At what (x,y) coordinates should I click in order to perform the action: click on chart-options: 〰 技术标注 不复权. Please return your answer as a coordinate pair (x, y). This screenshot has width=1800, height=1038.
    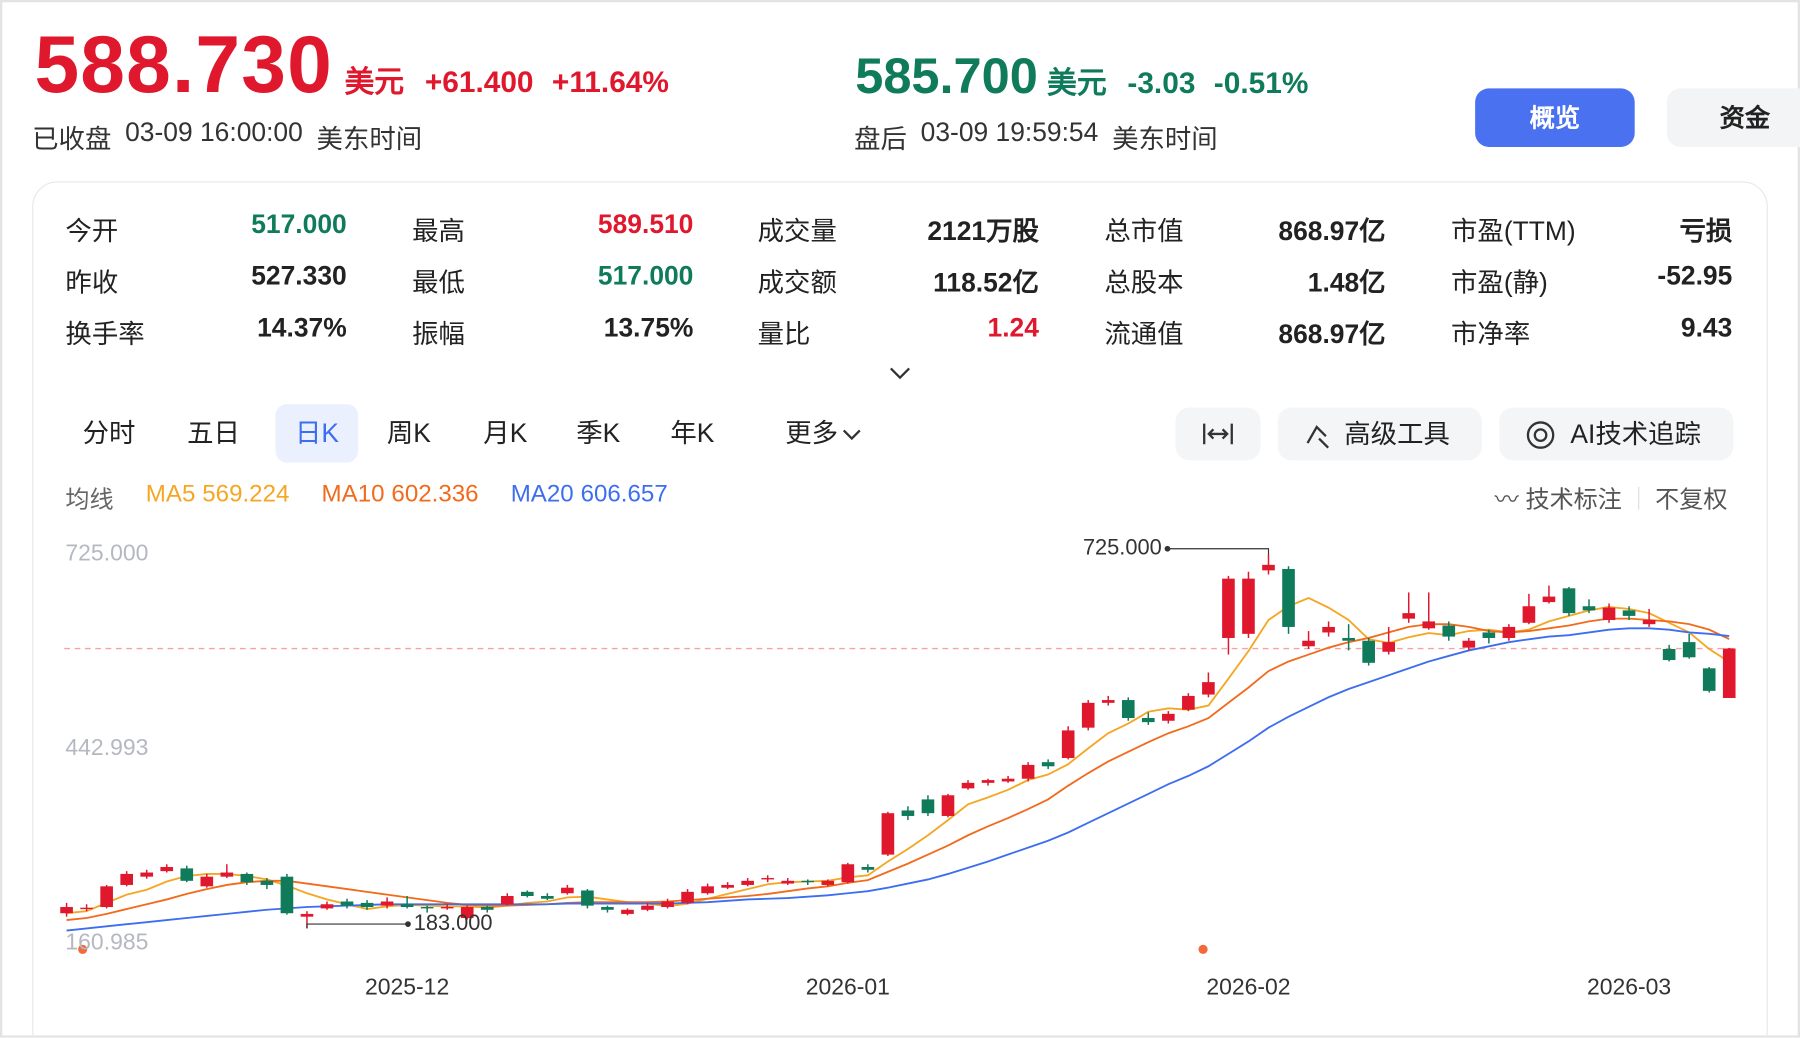
    Looking at the image, I should click on (1611, 498).